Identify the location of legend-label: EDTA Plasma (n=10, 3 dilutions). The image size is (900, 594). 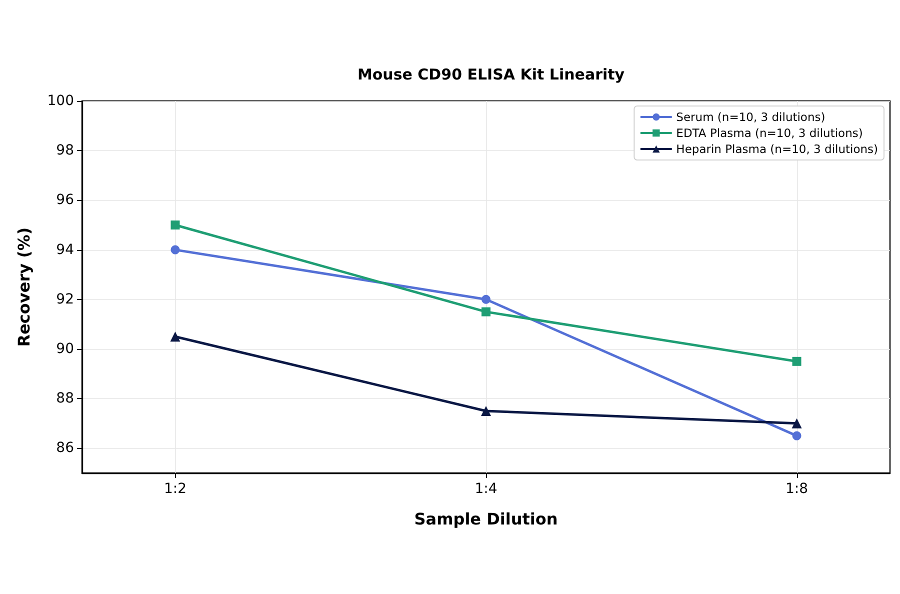
(769, 133).